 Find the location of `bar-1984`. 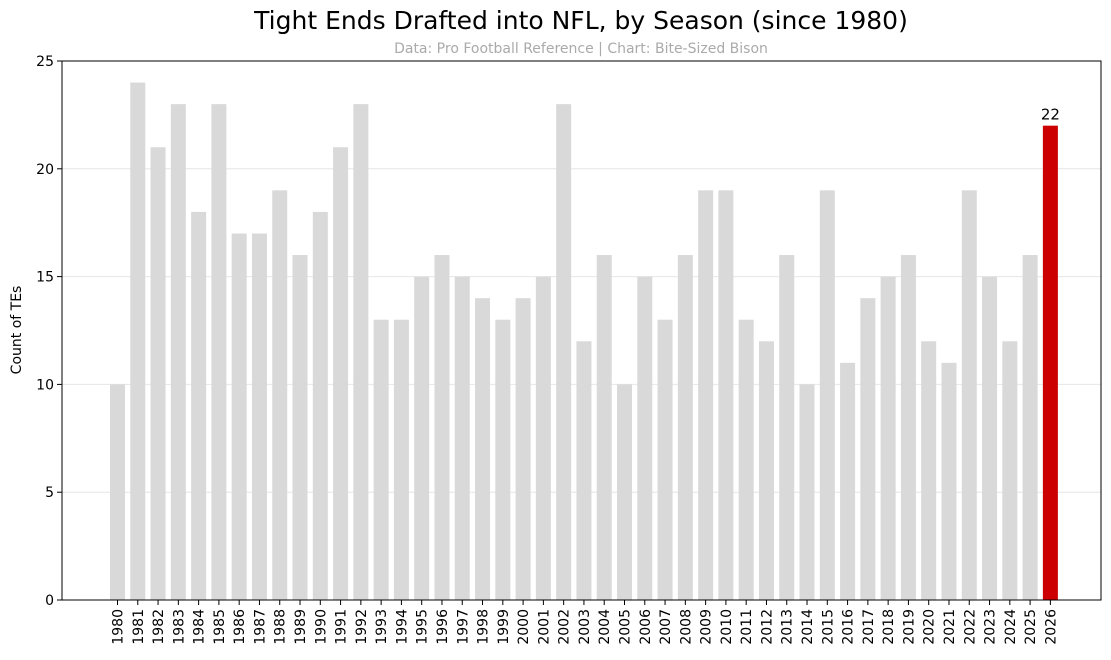

bar-1984 is located at coordinates (199, 406).